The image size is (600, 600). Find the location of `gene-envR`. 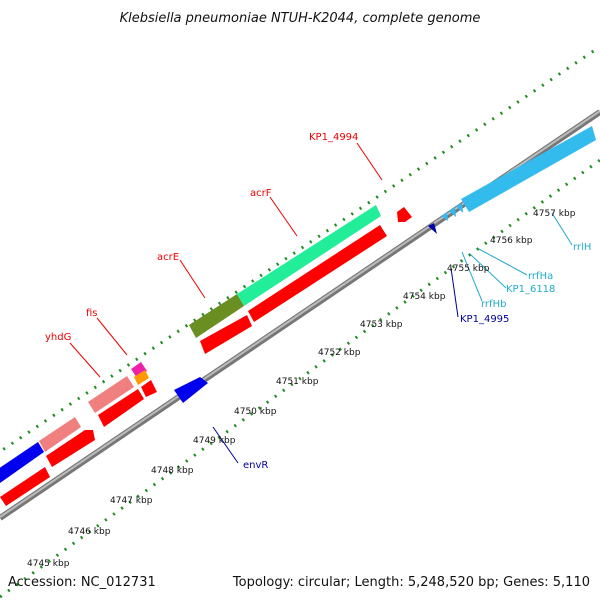

gene-envR is located at coordinates (191, 390).